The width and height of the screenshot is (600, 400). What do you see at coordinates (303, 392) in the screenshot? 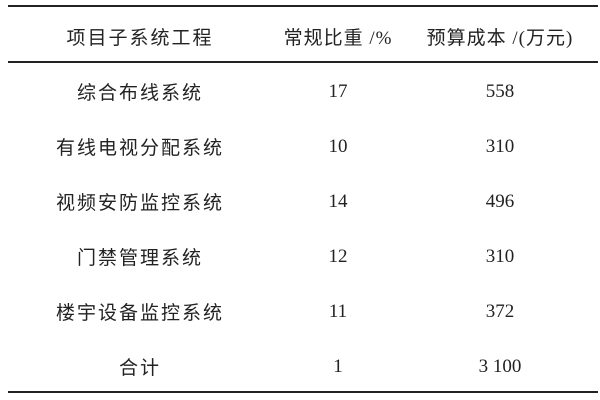
I see `bottom-rule` at bounding box center [303, 392].